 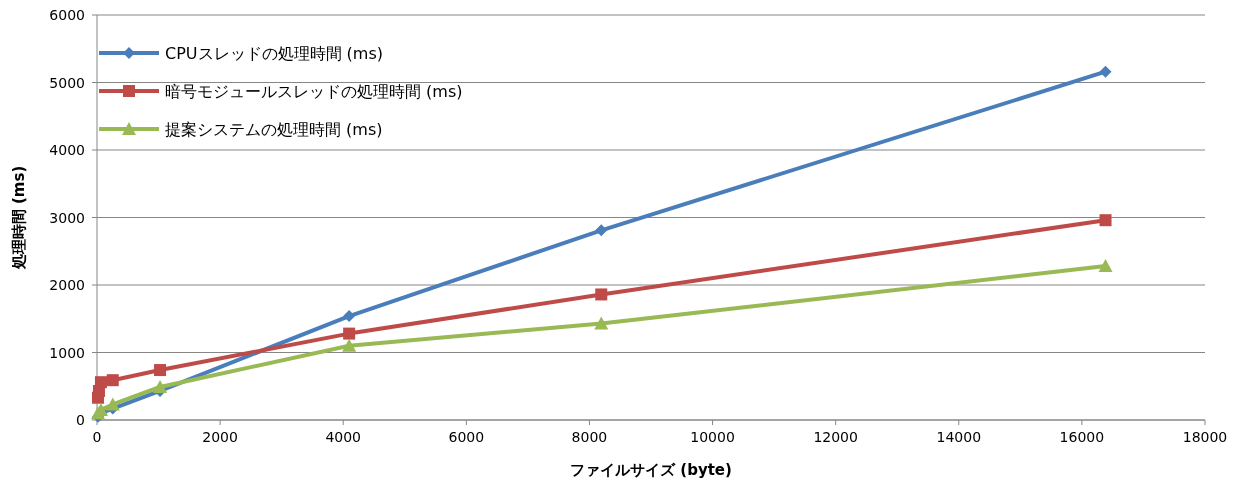 I want to click on x-tick-label: 10000, so click(x=712, y=437).